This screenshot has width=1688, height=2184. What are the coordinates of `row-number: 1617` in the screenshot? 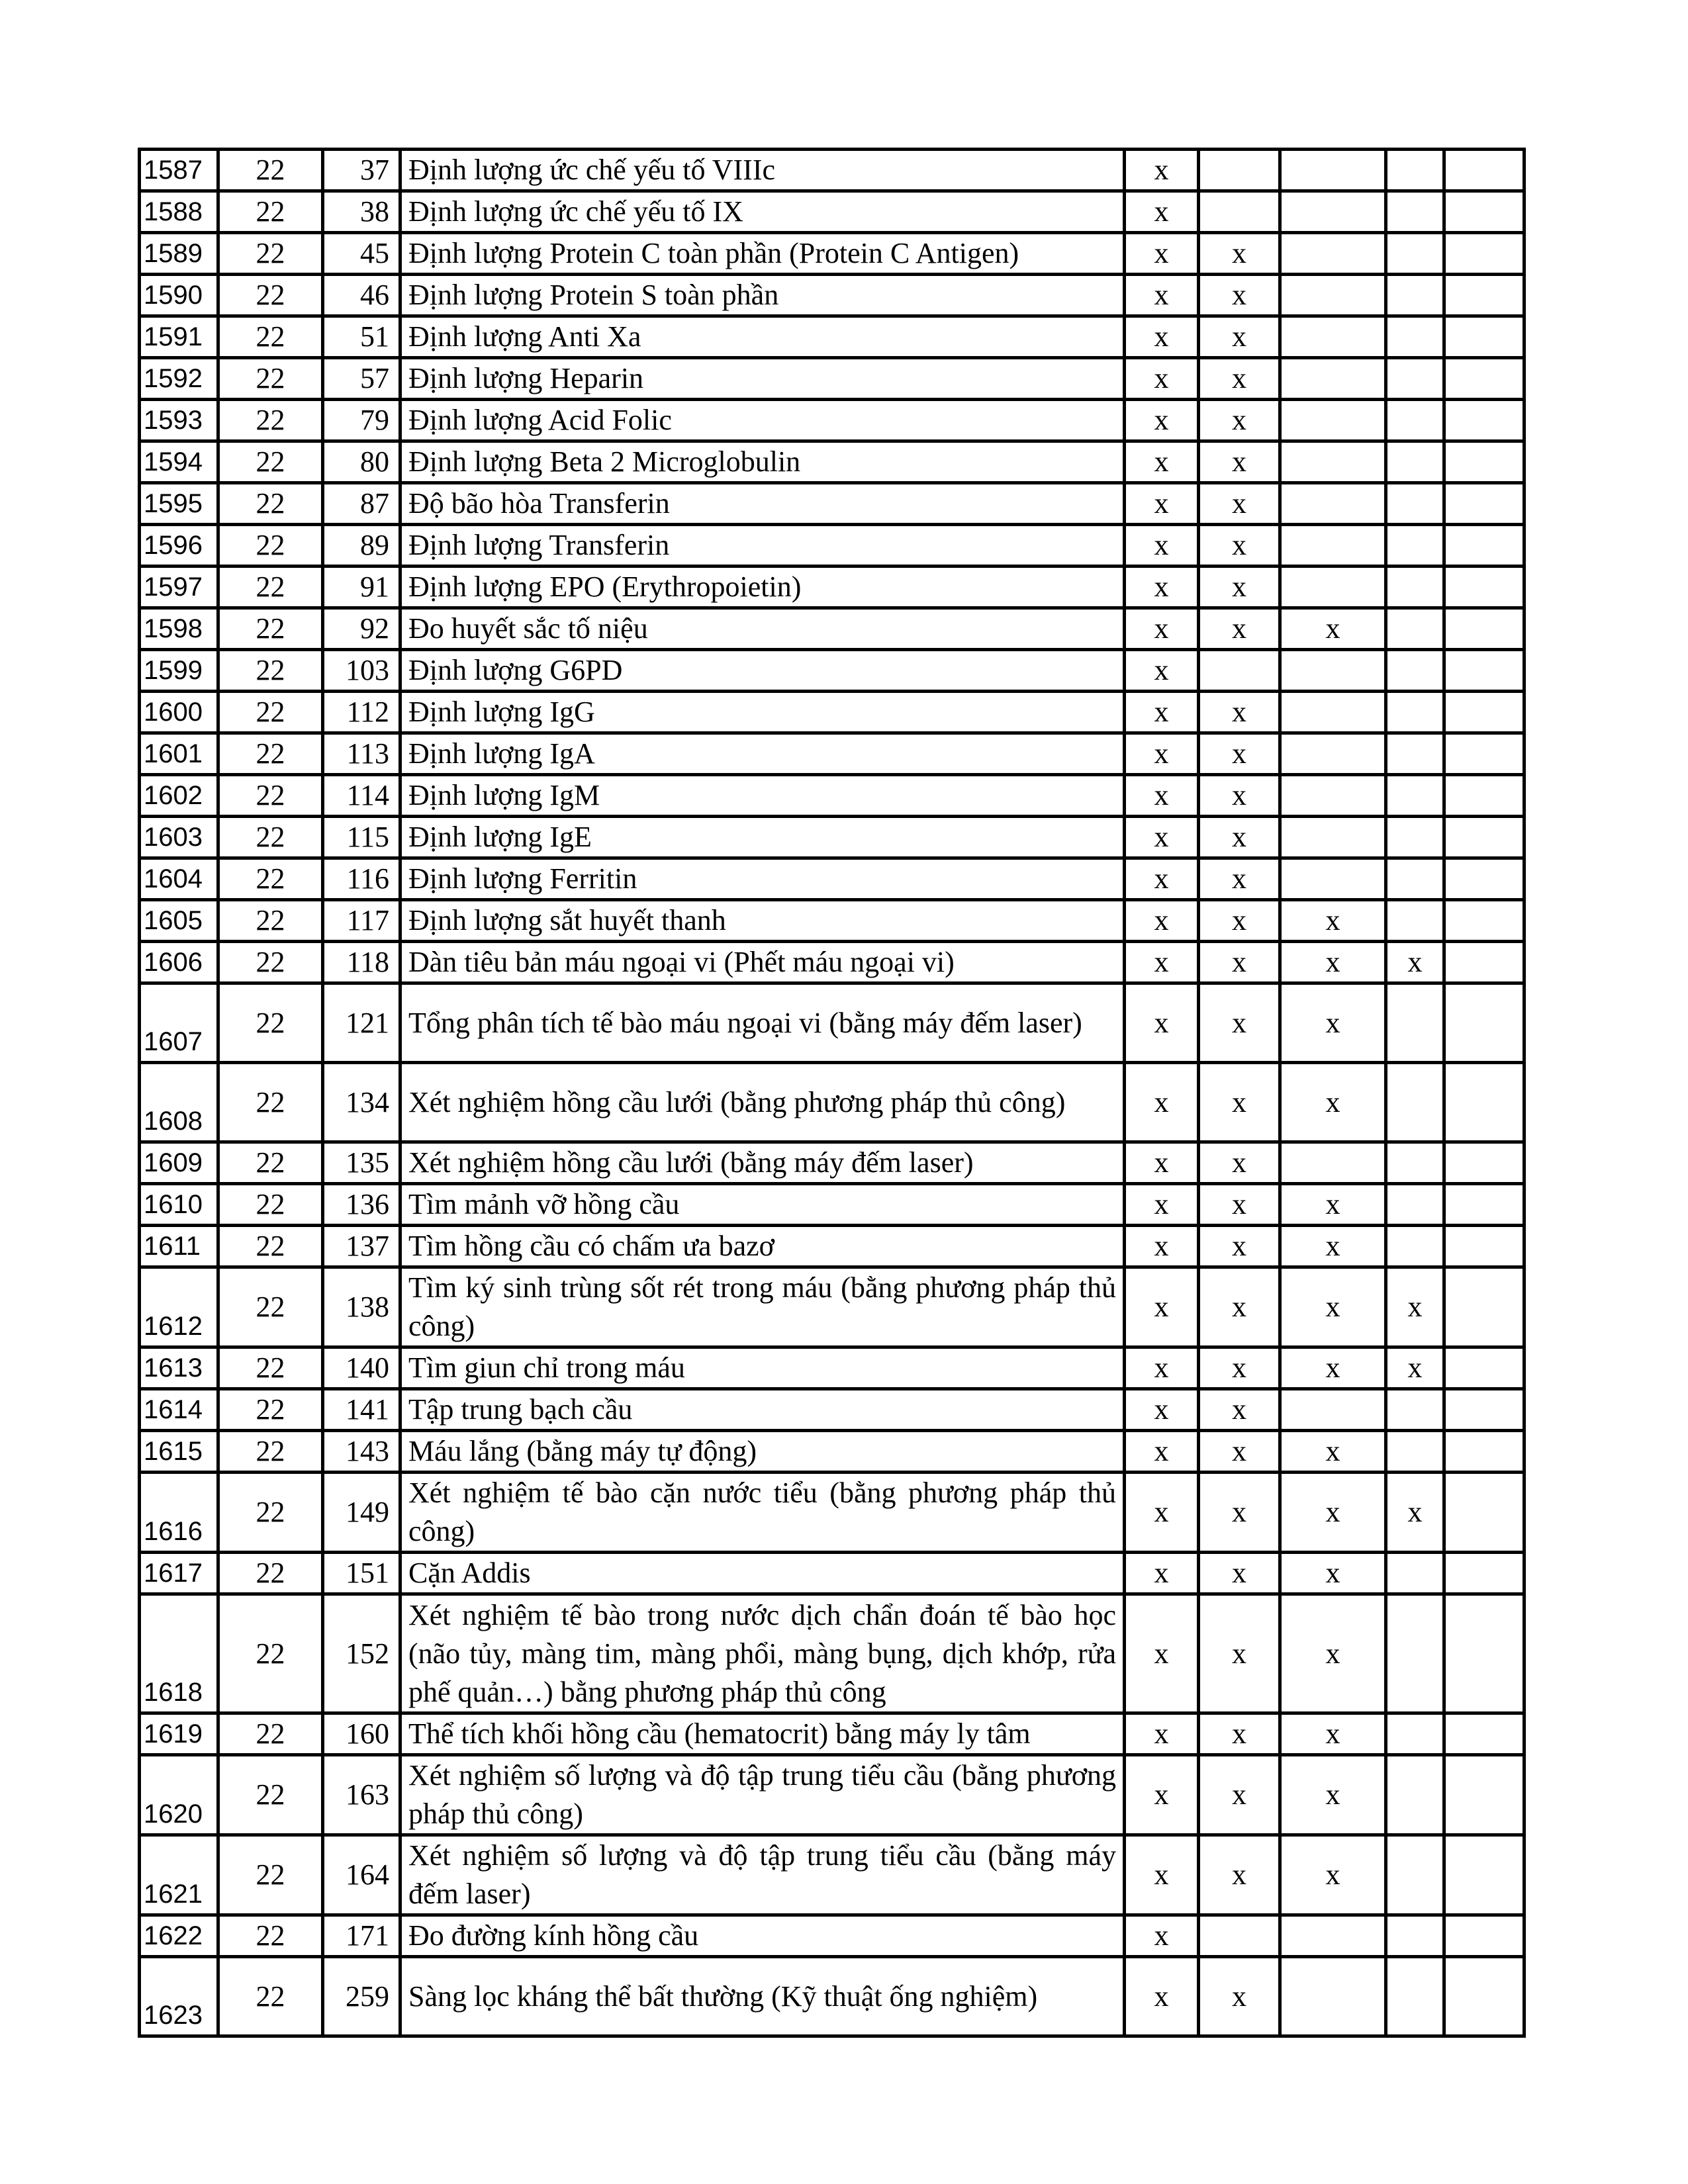 It's located at (179, 1573).